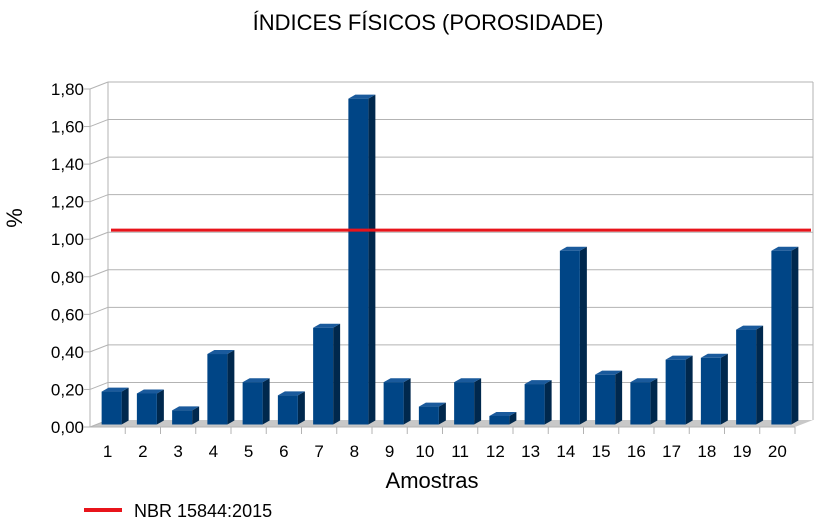 This screenshot has width=828, height=528. I want to click on x-tick-label: 18, so click(706, 451).